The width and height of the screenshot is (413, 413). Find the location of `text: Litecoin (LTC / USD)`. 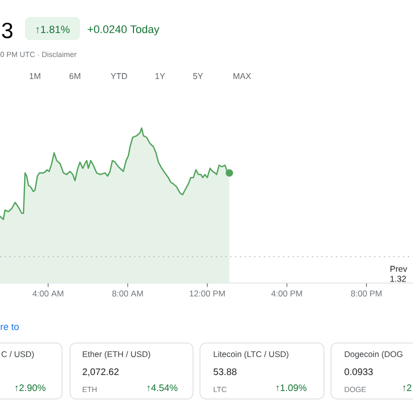

text: Litecoin (LTC / USD) is located at coordinates (251, 355).